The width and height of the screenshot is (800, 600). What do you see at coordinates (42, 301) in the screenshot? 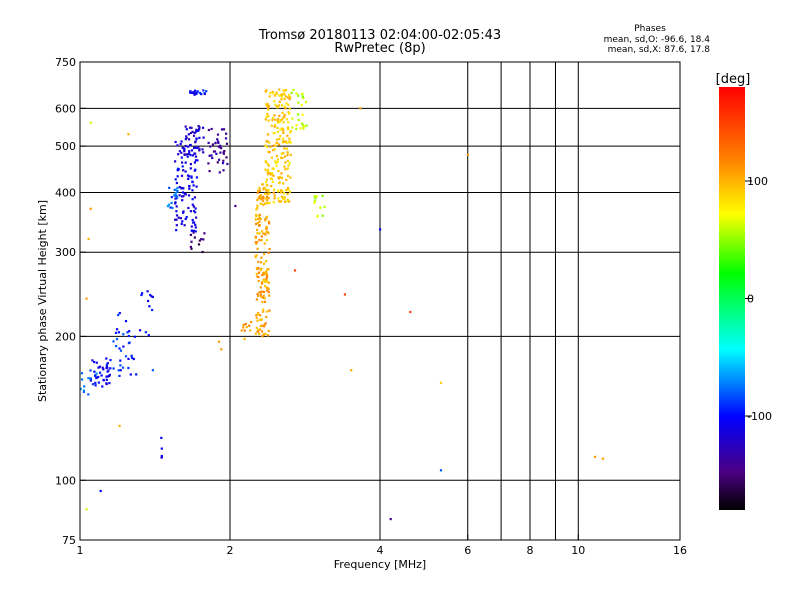
I see `y-axis-label: Stationary phase Virtual Height [km]` at bounding box center [42, 301].